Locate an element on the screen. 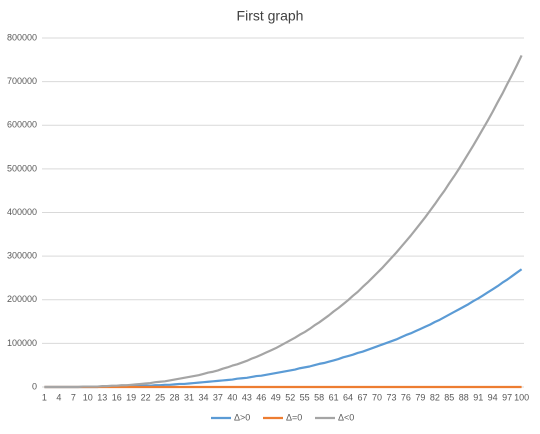 The image size is (540, 434). y-tick-label: 600000 is located at coordinates (22, 125).